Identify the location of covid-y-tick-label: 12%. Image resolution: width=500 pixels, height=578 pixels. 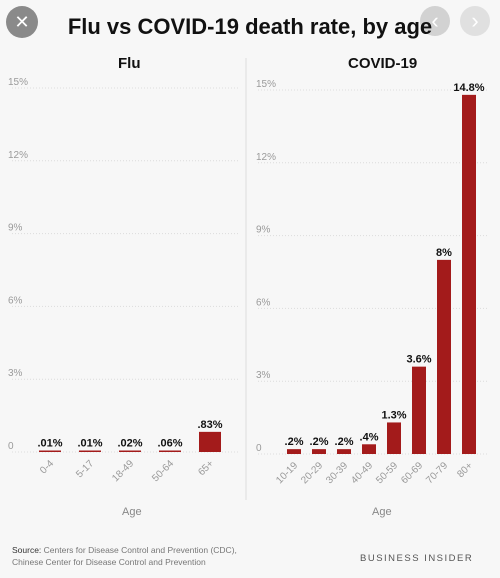
(266, 157).